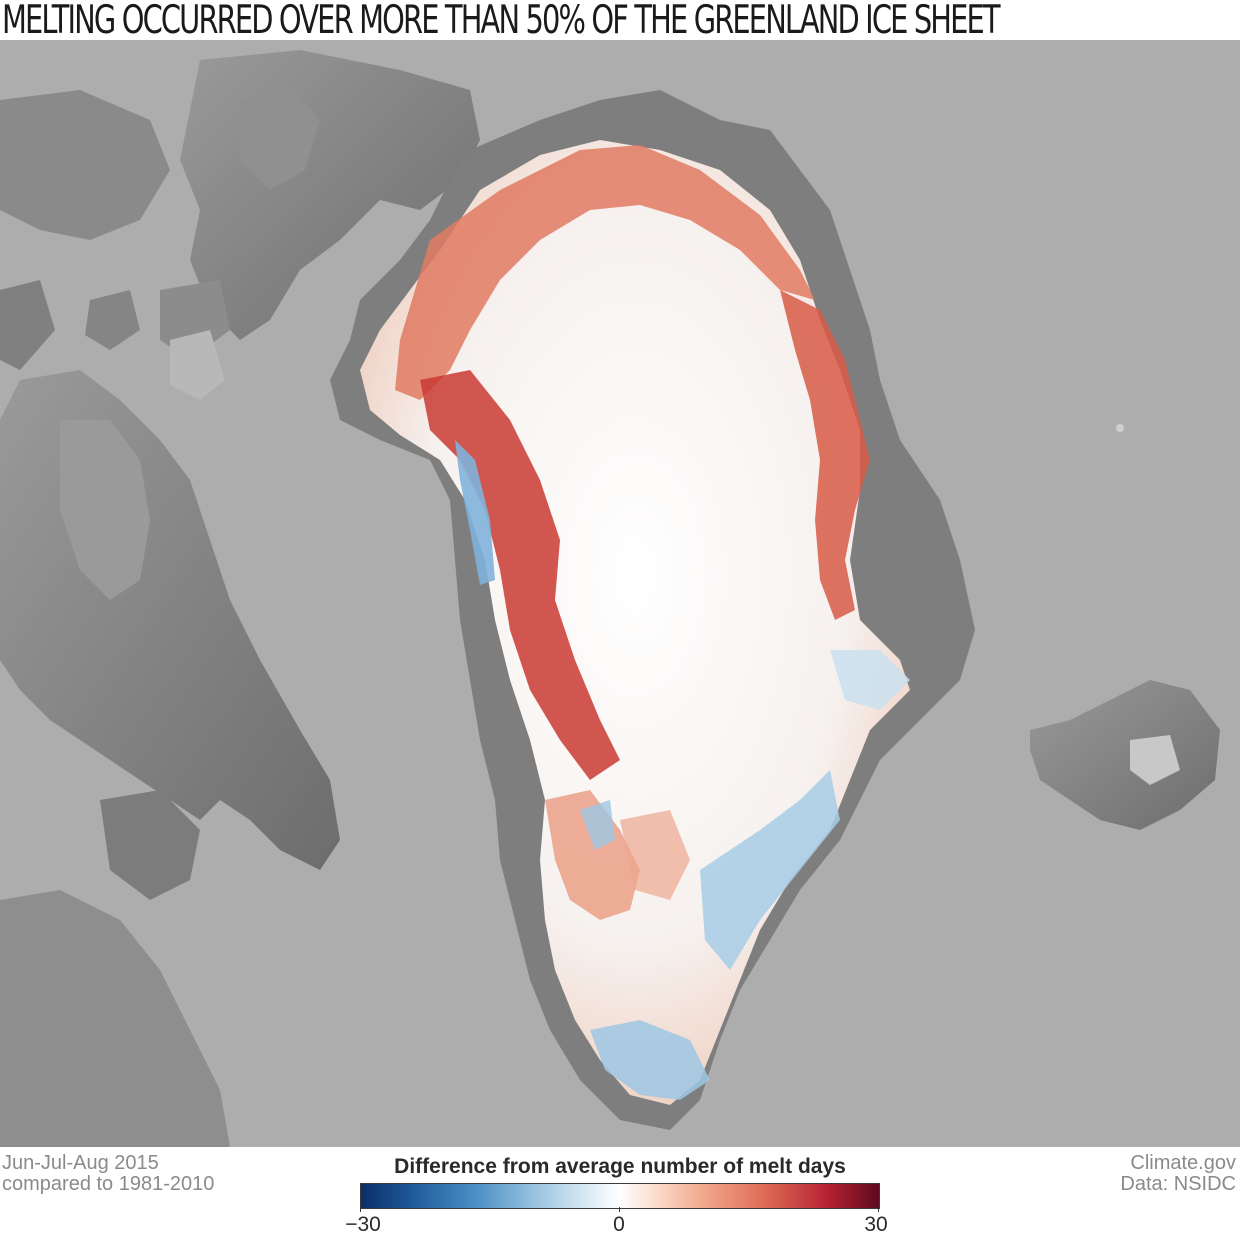  What do you see at coordinates (770, 870) in the screenshot?
I see `below-avg-southeast` at bounding box center [770, 870].